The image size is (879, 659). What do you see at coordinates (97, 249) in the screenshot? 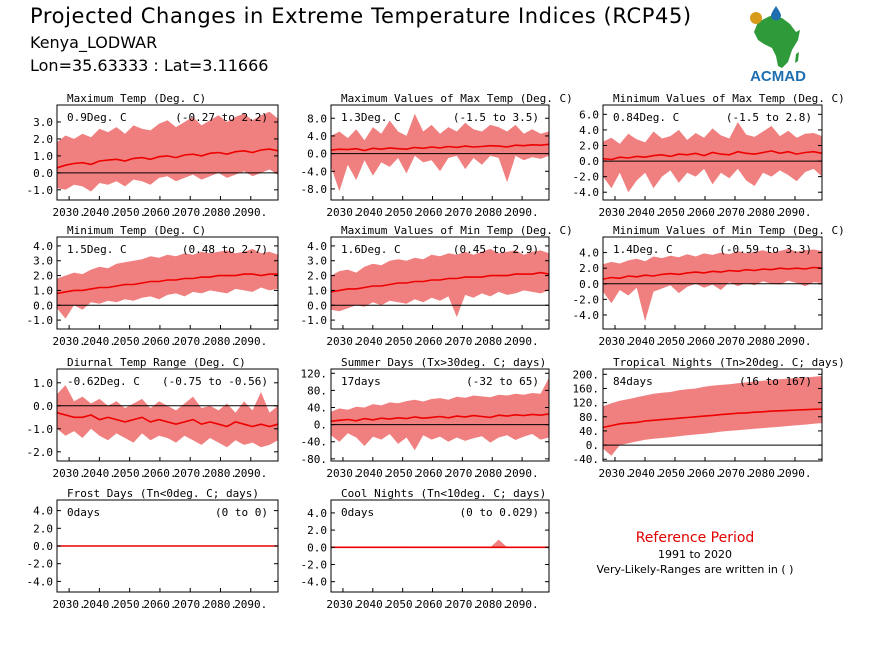
I see `change-value: 1.5Deg. C` at bounding box center [97, 249].